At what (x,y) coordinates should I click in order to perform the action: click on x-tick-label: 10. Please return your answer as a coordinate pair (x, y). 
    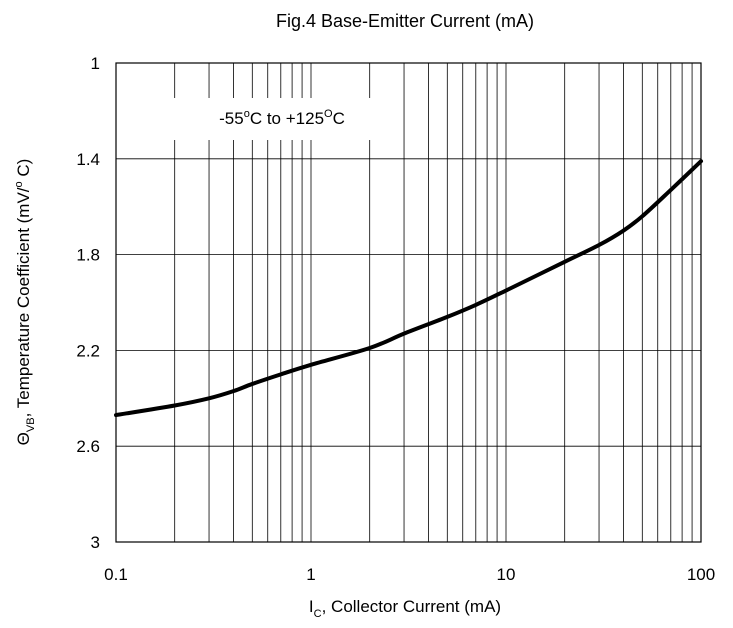
    Looking at the image, I should click on (506, 574).